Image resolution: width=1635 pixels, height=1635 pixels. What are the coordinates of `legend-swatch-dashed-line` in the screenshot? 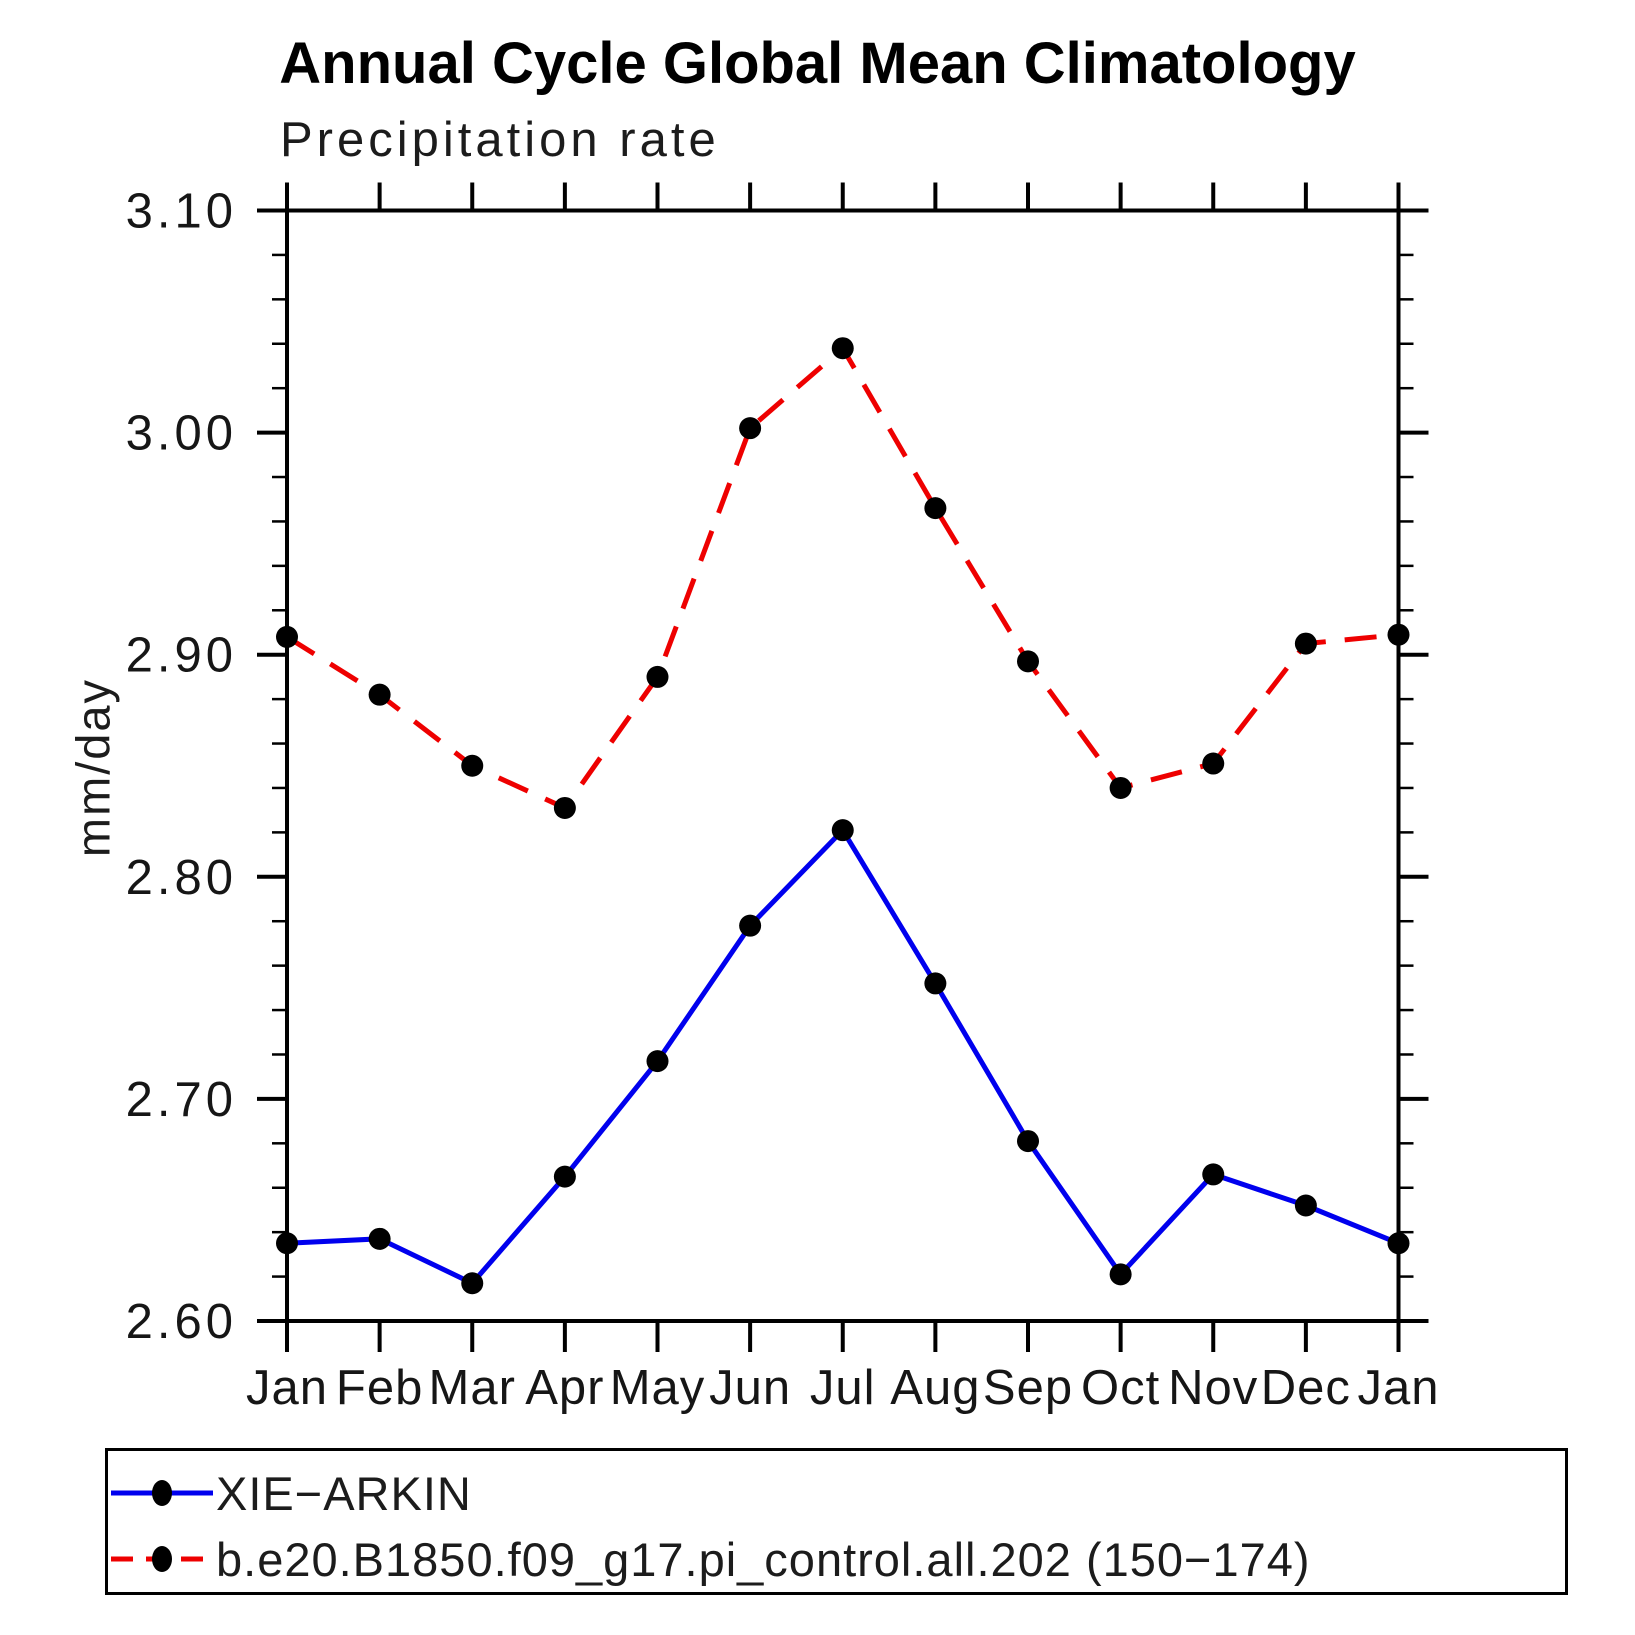 It's located at (162, 1559).